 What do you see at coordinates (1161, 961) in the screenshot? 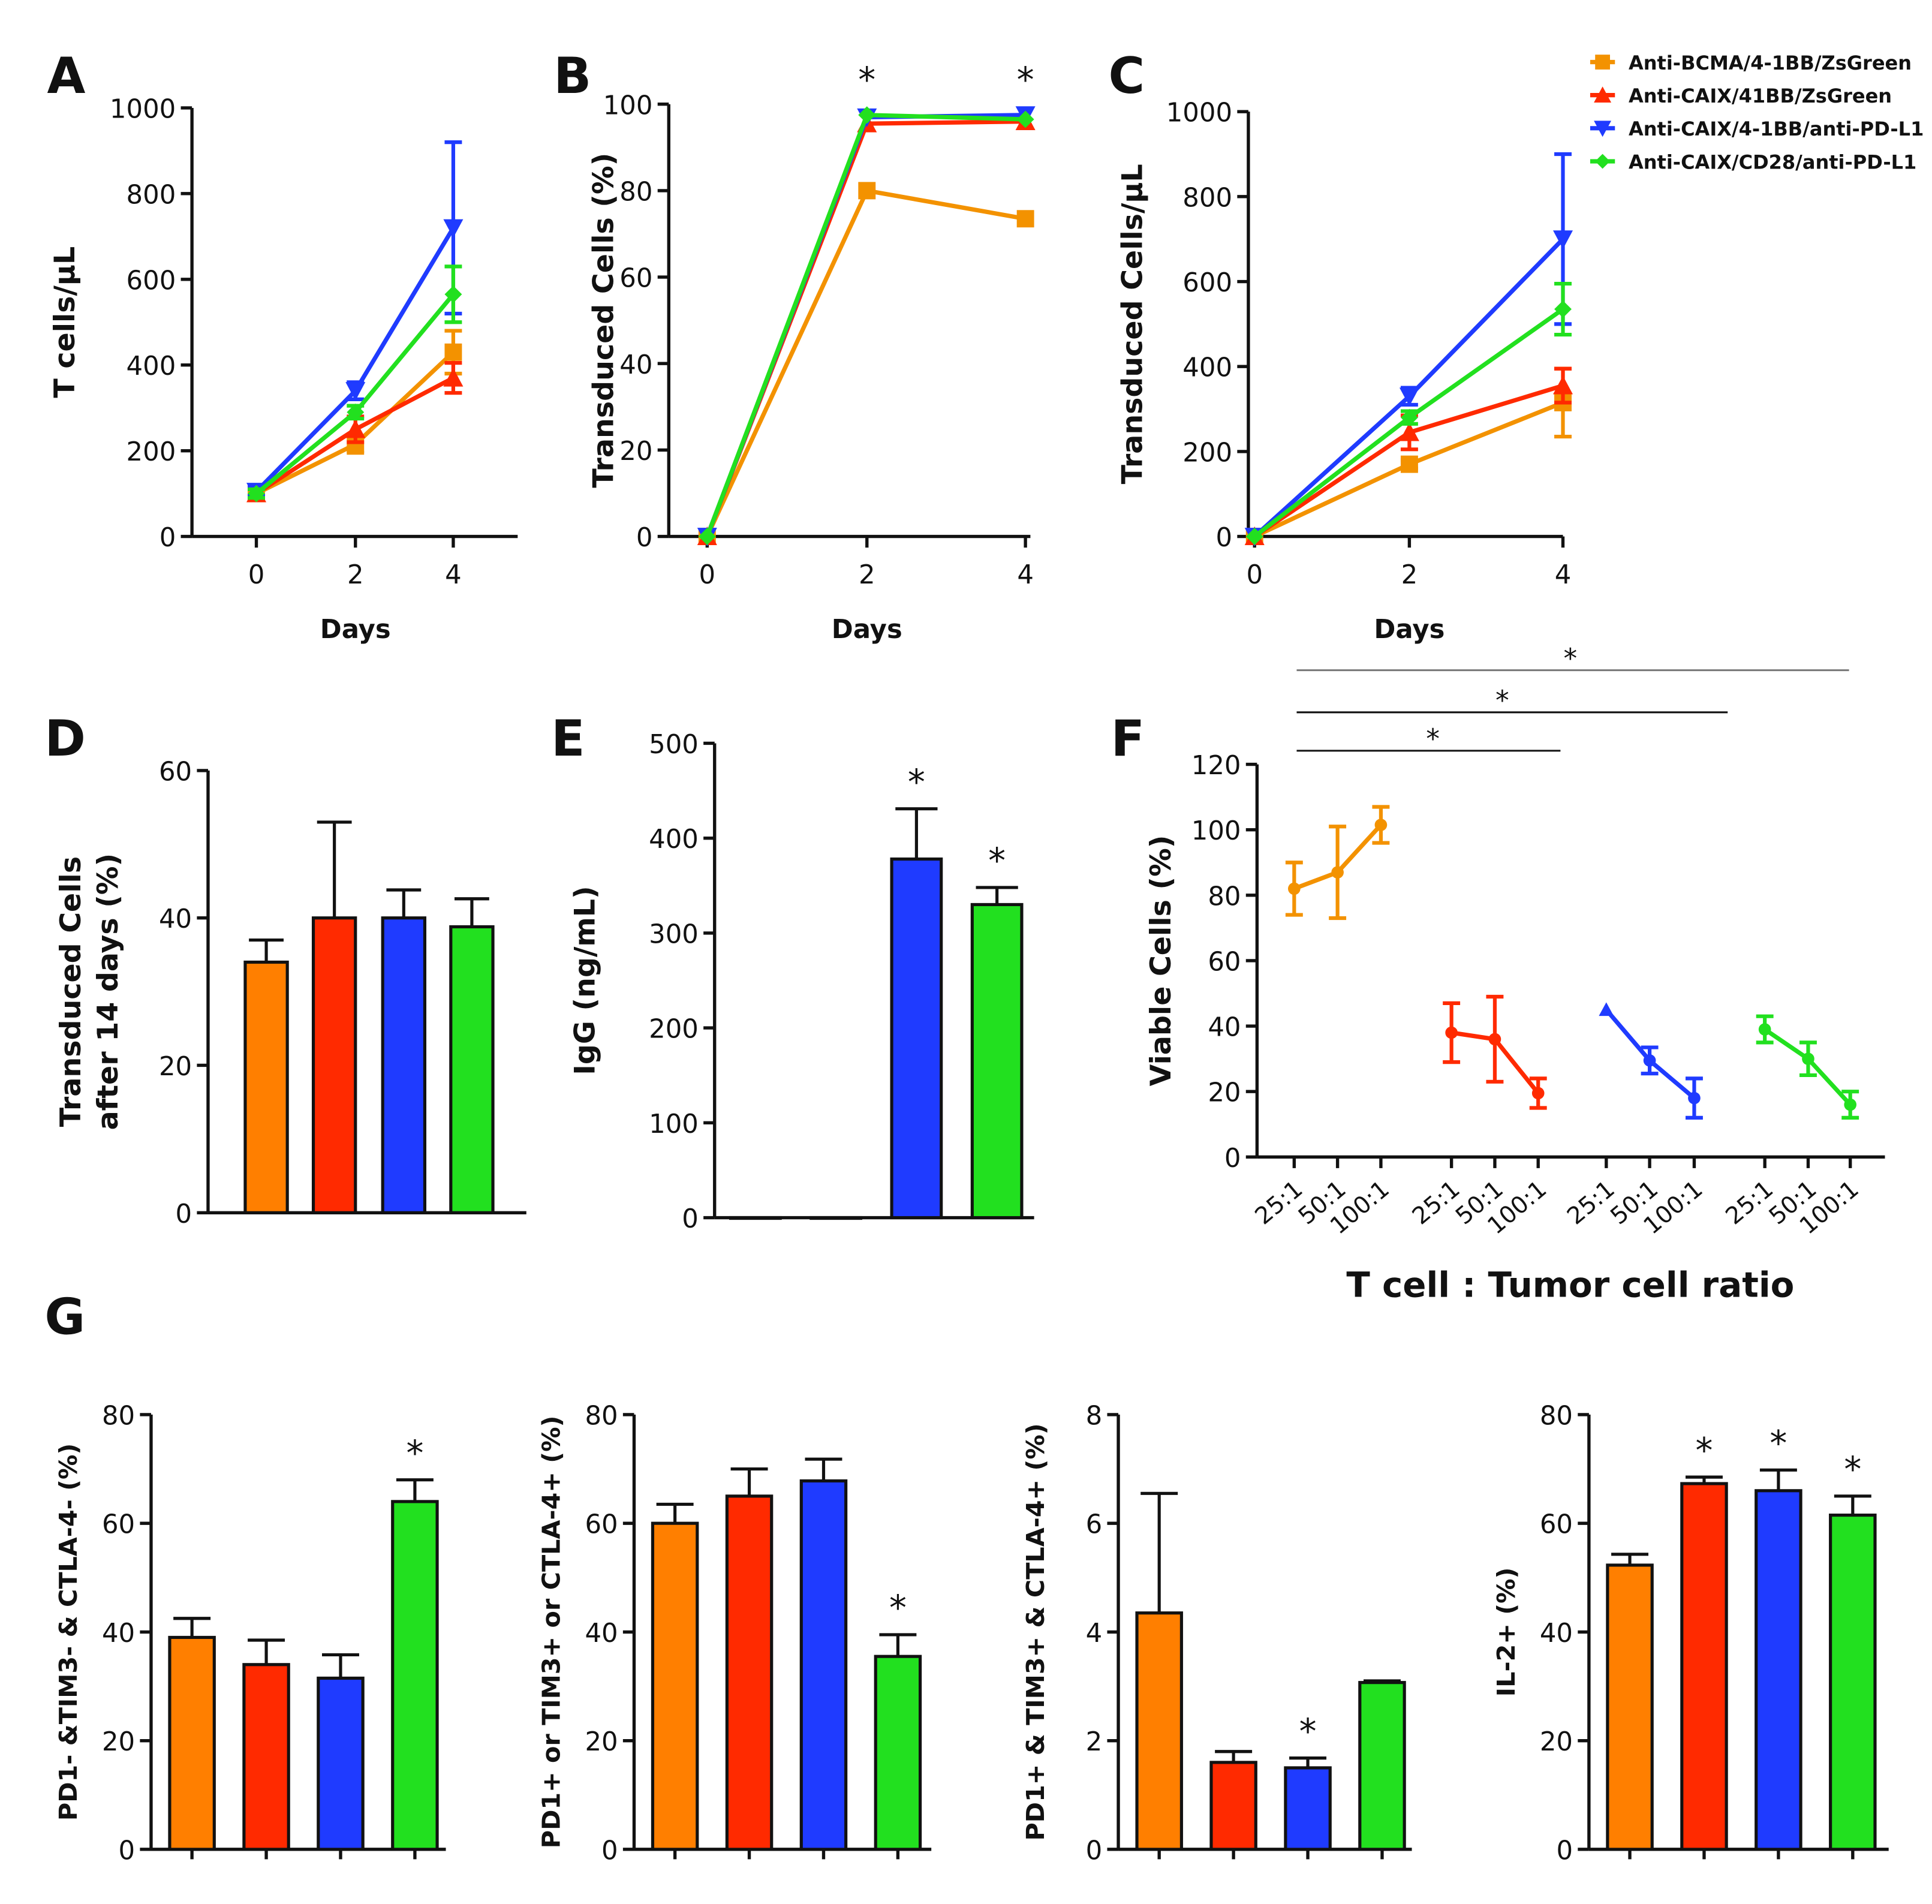
I see `y-axis-label: Viable Cells (%)` at bounding box center [1161, 961].